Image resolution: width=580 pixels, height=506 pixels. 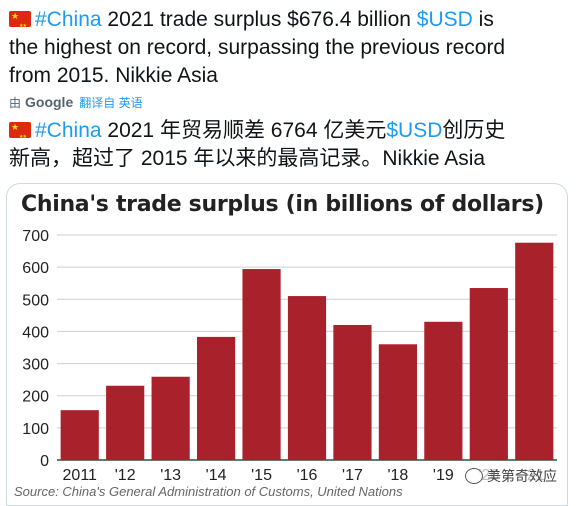 I want to click on x-tick-label: '12, so click(x=125, y=475).